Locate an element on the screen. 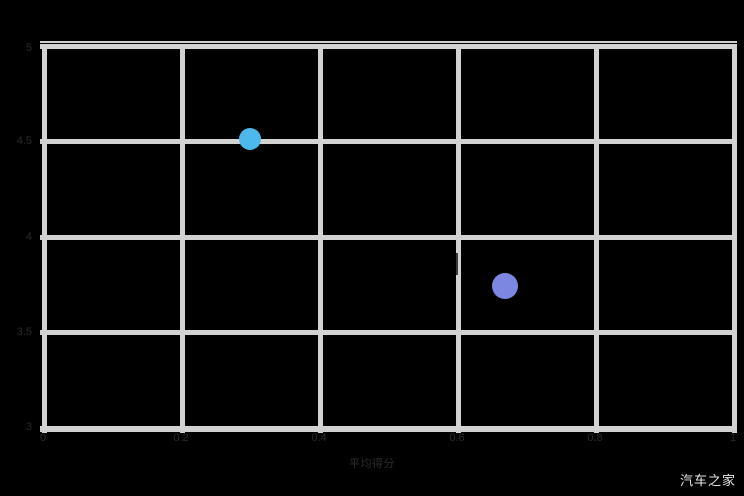 The image size is (744, 496). x-tick-label-1: 1 is located at coordinates (733, 438).